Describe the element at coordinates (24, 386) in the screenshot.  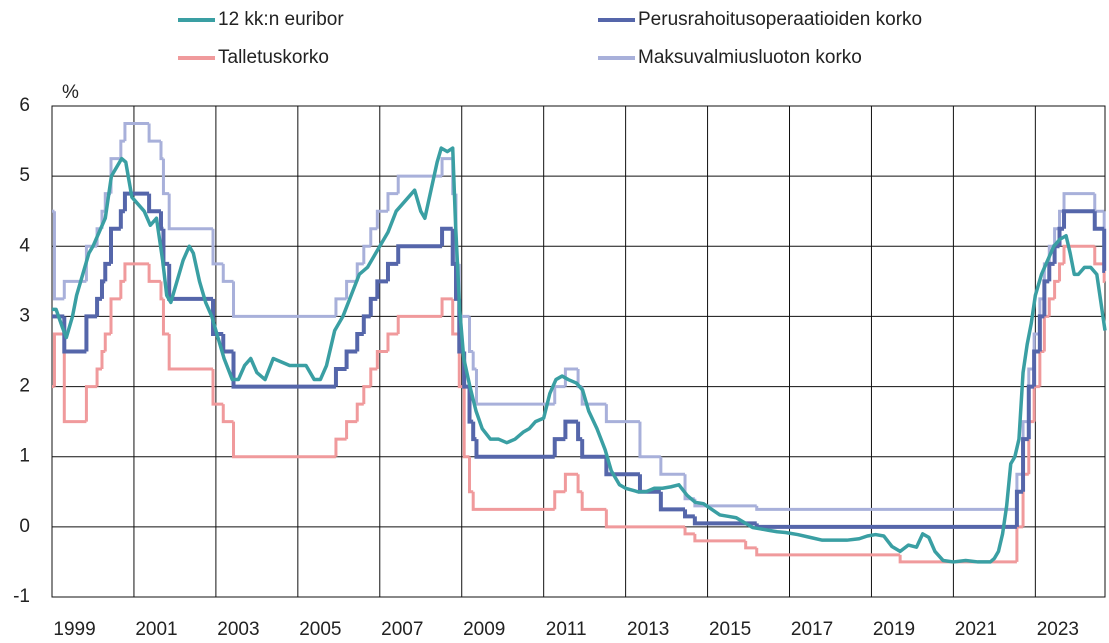
I see `y-tick-label: 2` at that location.